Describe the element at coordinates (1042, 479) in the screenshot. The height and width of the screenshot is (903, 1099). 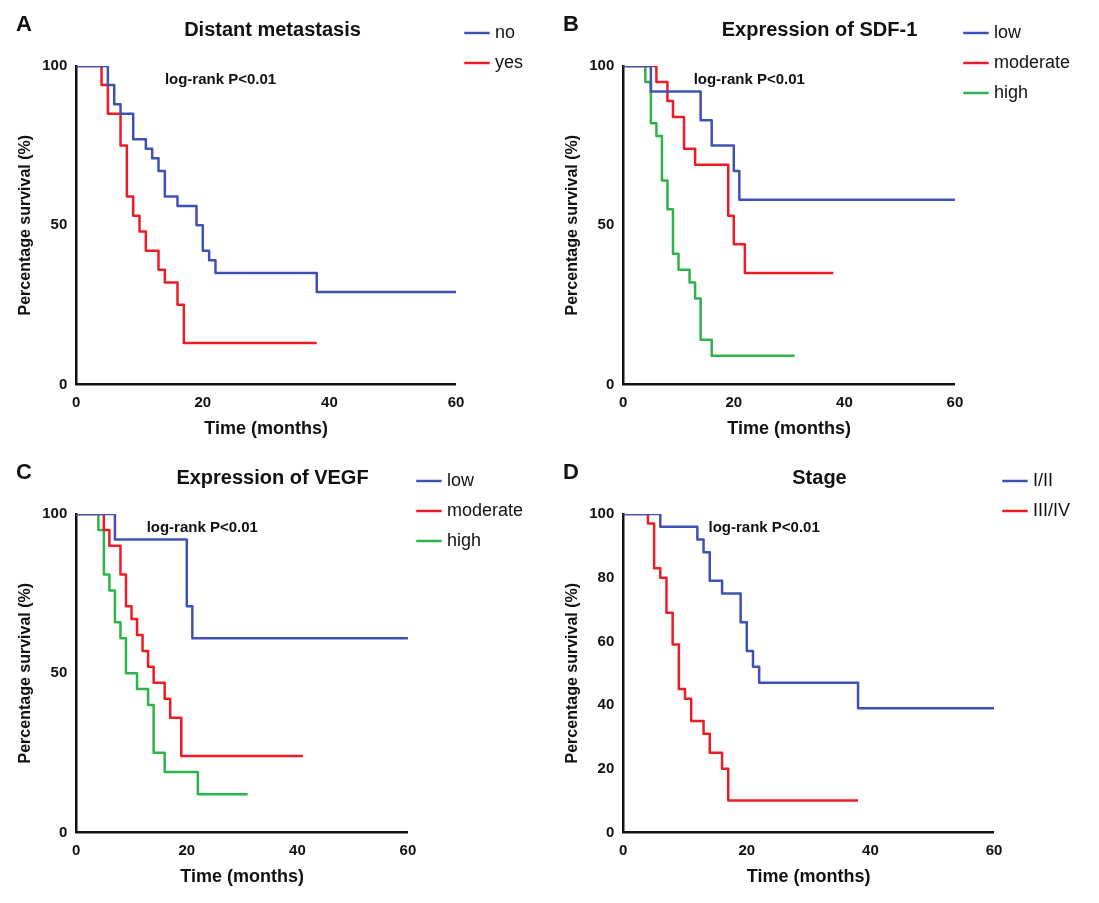
I see `legend-label: I/II` at that location.